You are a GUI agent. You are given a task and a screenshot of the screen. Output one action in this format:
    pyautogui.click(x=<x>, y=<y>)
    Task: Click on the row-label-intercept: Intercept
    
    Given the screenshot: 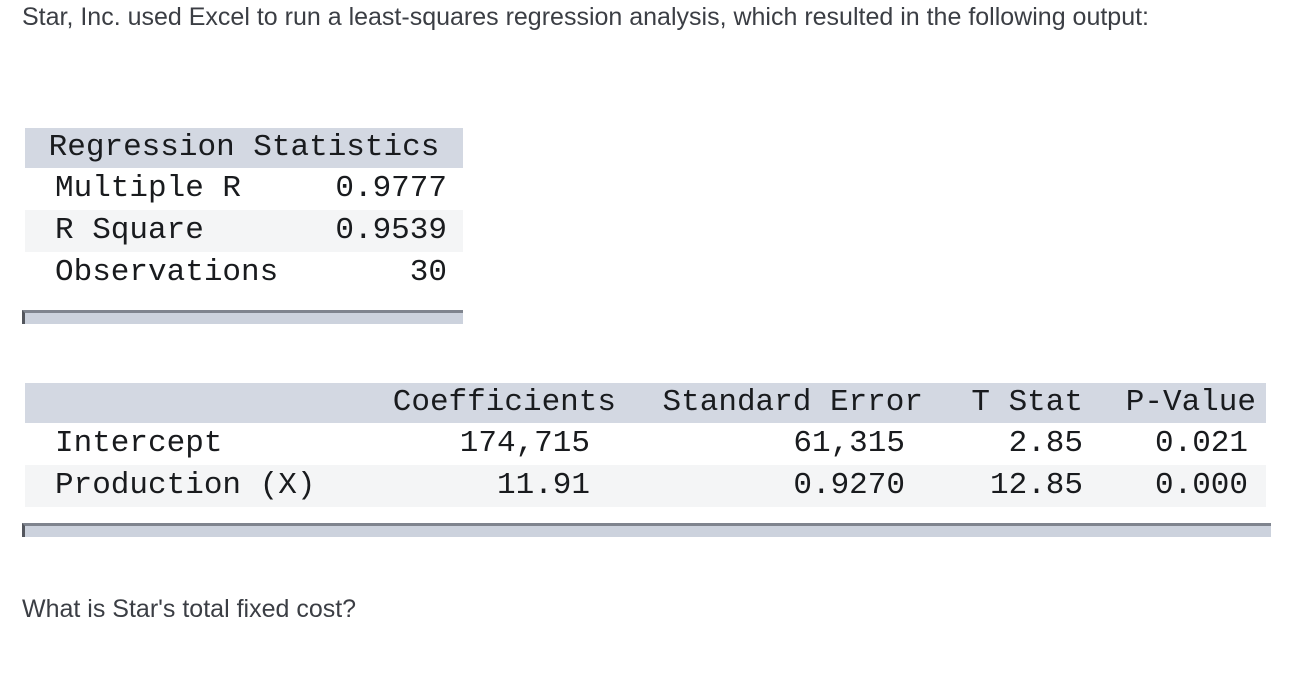 What is the action you would take?
    pyautogui.click(x=139, y=443)
    